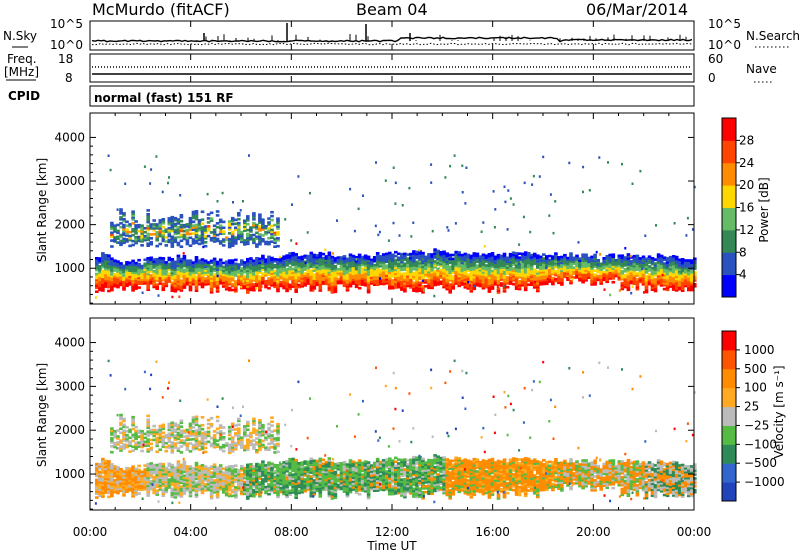 The width and height of the screenshot is (800, 554). I want to click on colorbar-tick-label: 28, so click(746, 140).